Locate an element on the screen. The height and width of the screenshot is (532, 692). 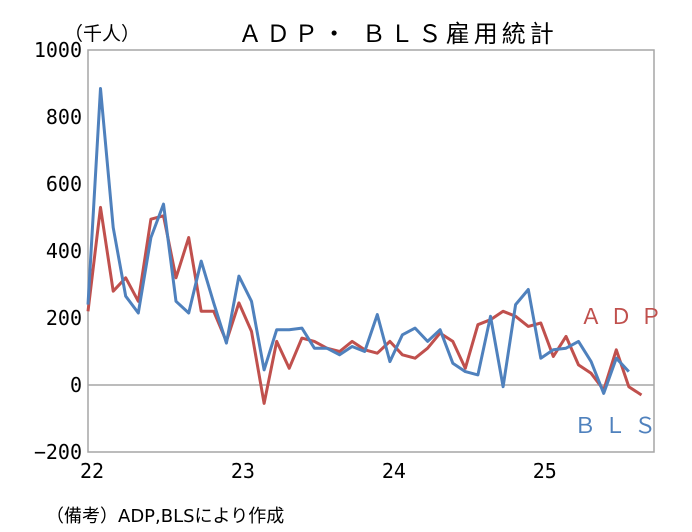
x-tick-label: 25 is located at coordinates (545, 471).